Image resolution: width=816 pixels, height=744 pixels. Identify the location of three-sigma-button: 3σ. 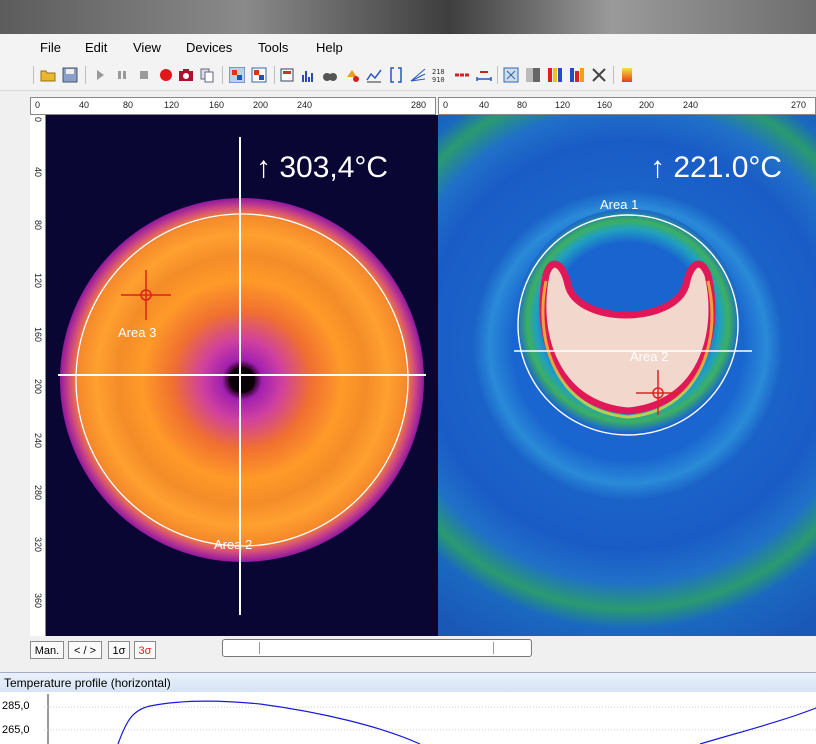
(145, 650).